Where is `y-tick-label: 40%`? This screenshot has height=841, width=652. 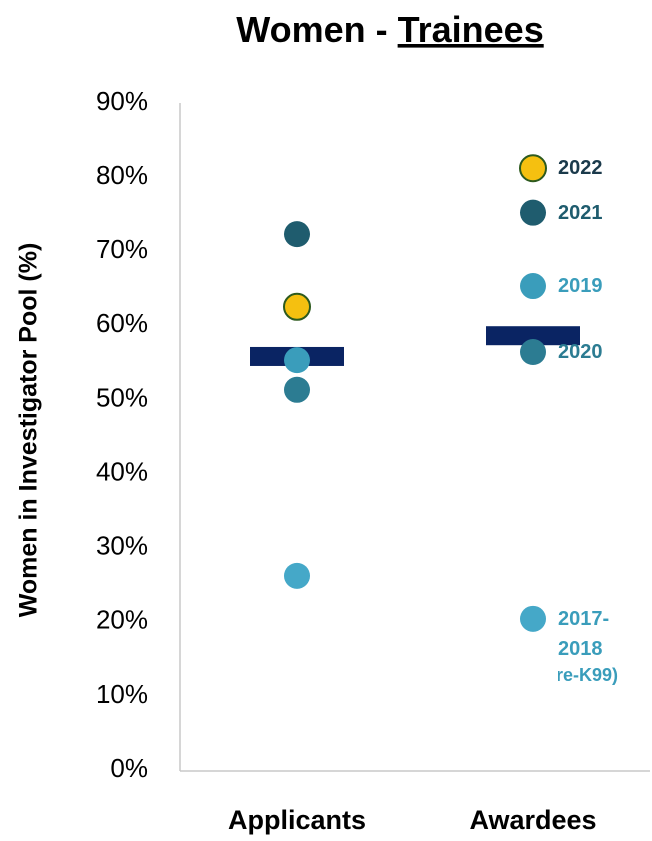
y-tick-label: 40% is located at coordinates (122, 471).